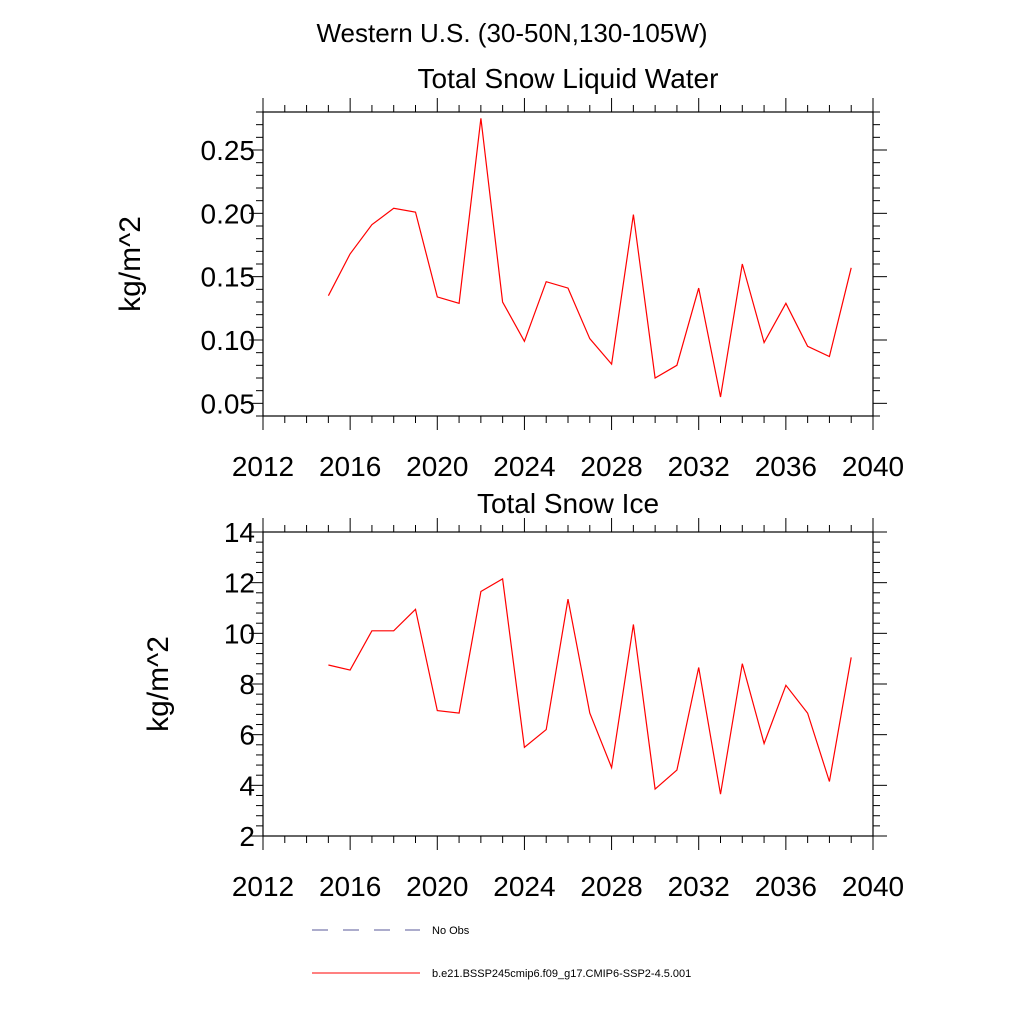  I want to click on legend-item: No Obs, so click(391, 931).